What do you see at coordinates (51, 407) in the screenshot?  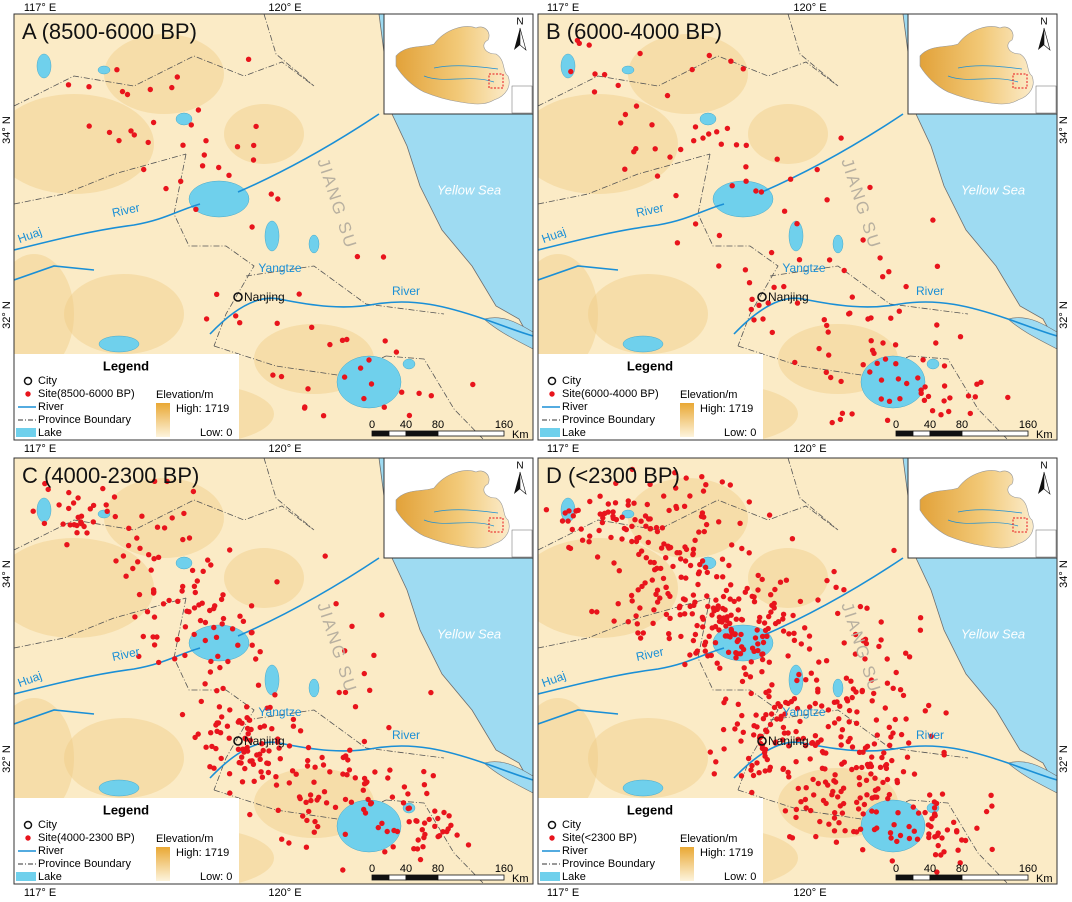 I see `legend-label: River` at bounding box center [51, 407].